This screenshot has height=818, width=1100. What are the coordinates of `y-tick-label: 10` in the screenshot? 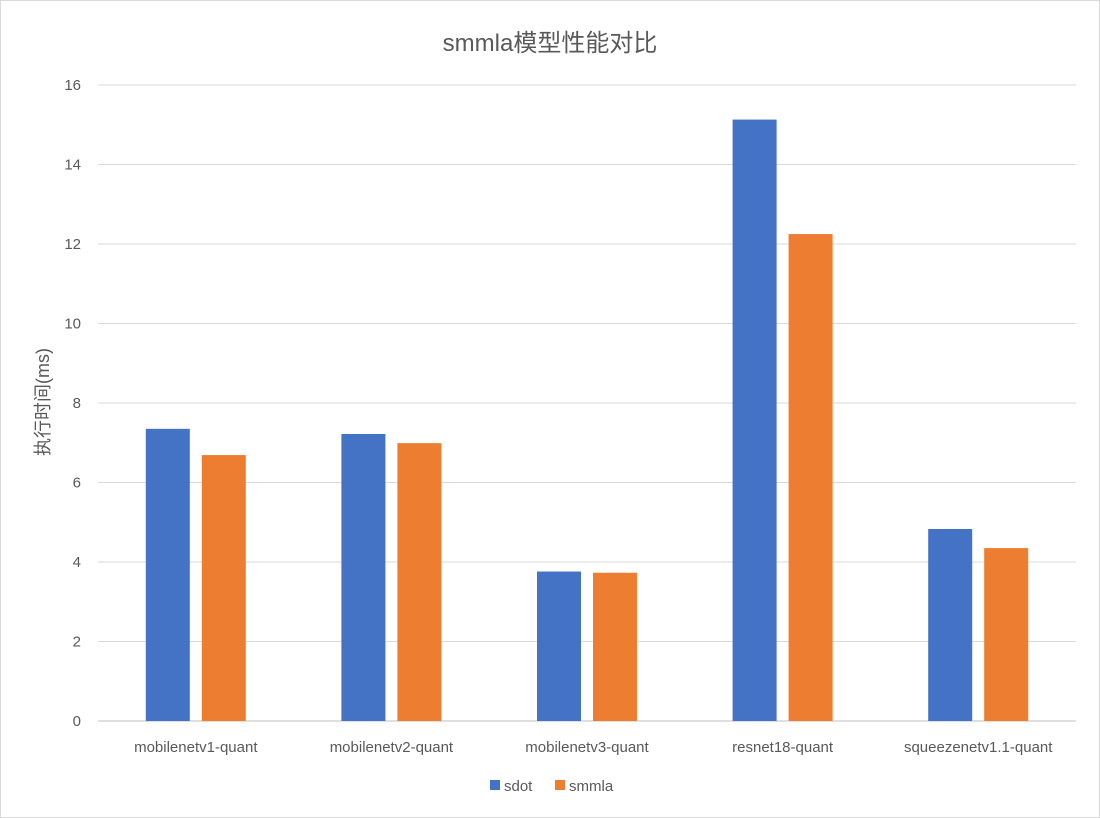 It's located at (72, 324).